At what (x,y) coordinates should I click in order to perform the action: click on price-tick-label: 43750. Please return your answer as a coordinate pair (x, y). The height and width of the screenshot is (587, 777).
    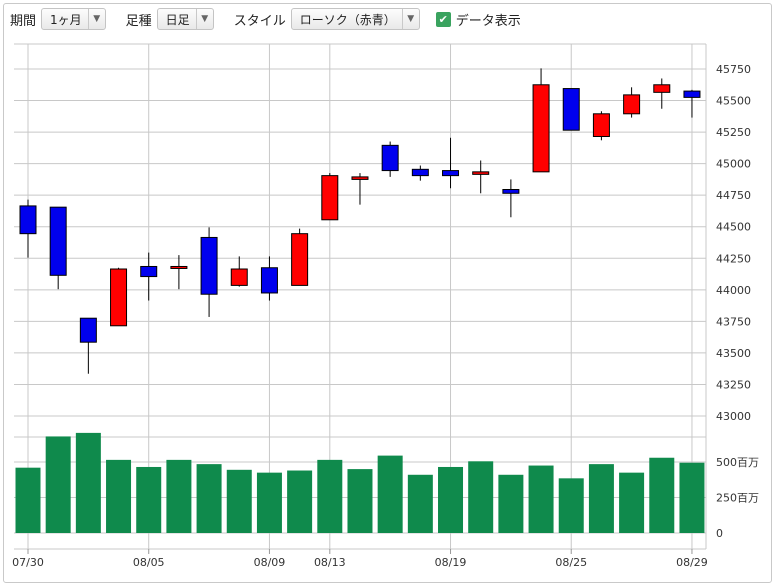
    Looking at the image, I should click on (733, 321).